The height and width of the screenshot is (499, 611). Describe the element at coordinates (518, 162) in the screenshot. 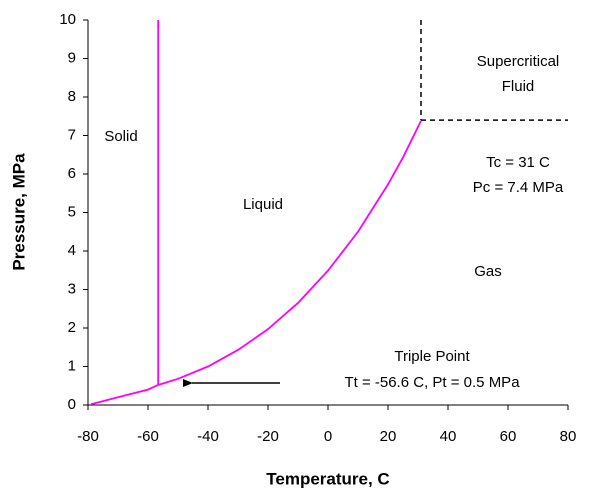

I see `annotation: Tc = 31 C` at that location.